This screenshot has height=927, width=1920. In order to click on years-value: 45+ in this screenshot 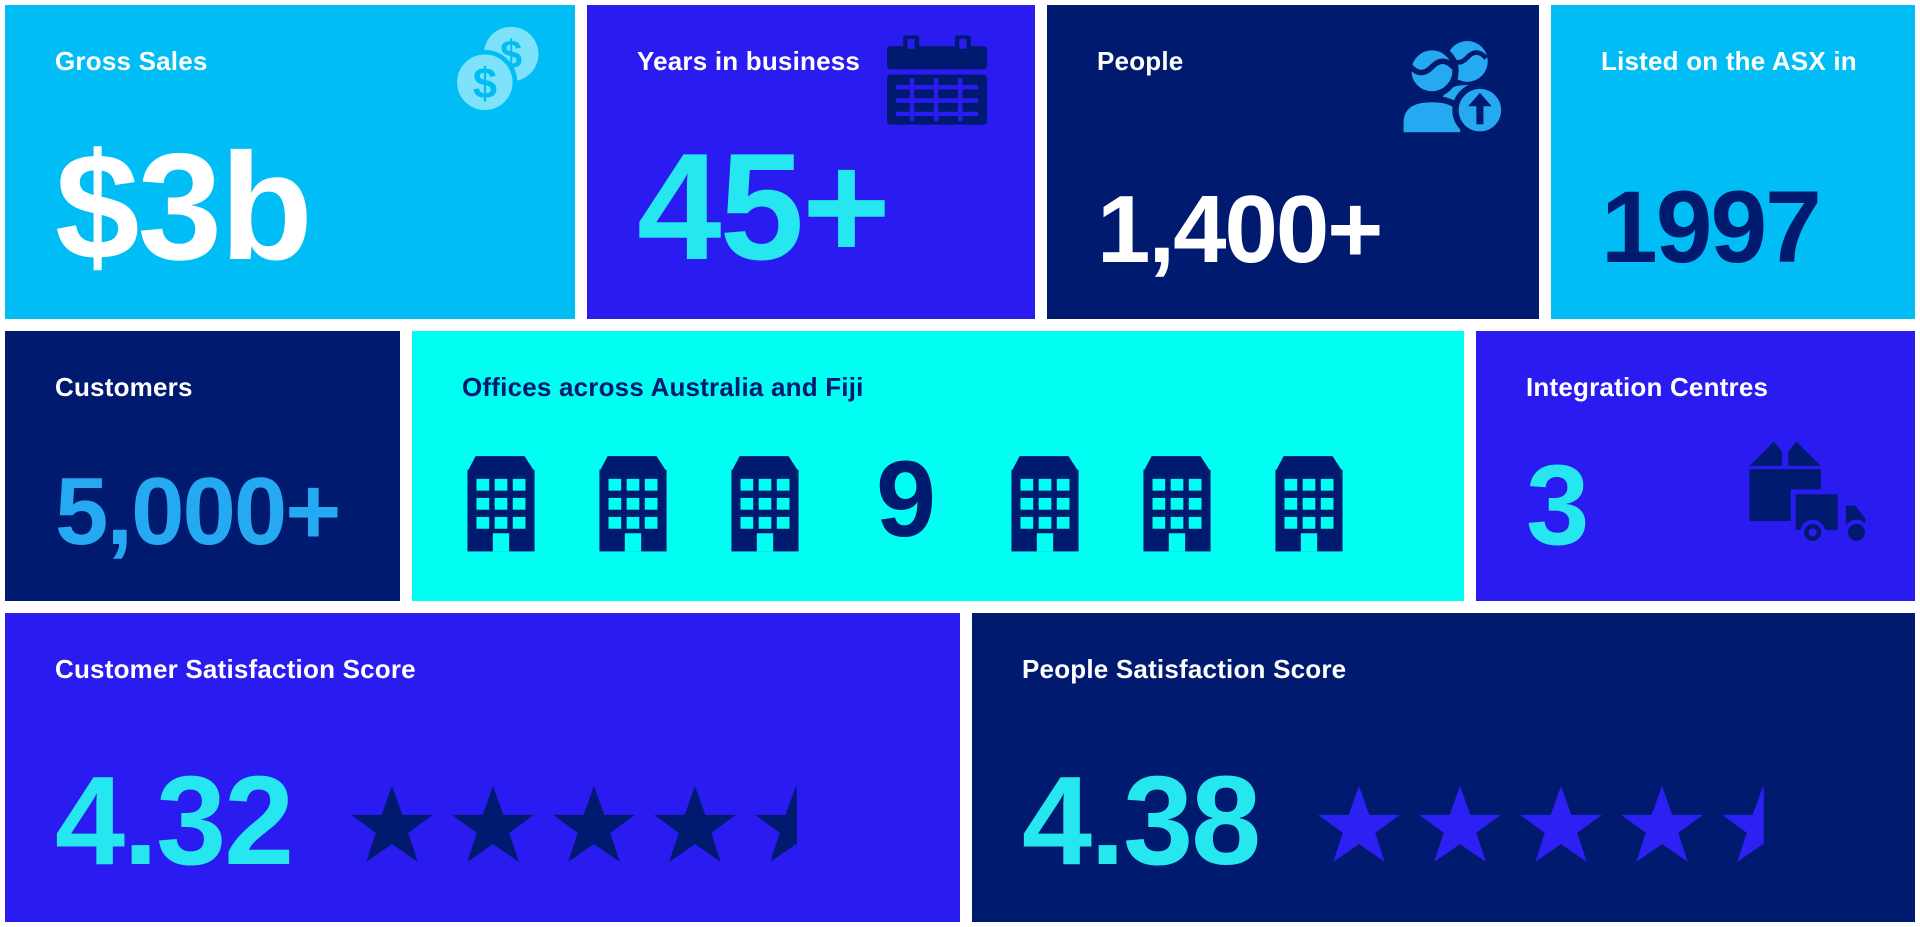, I will do `click(764, 207)`.